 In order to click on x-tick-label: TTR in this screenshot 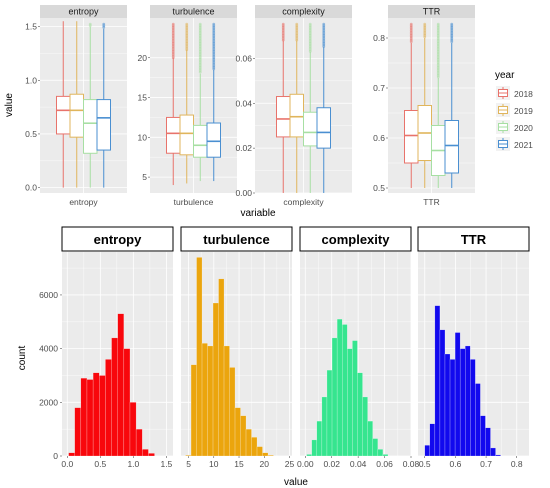, I will do `click(431, 202)`.